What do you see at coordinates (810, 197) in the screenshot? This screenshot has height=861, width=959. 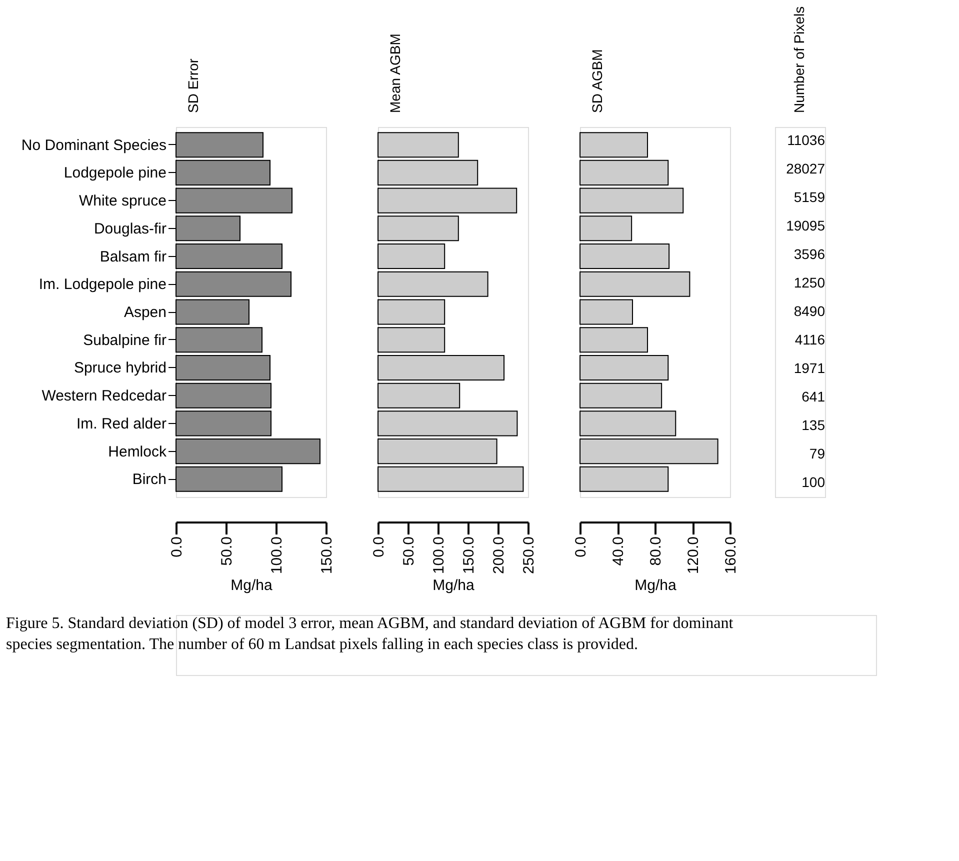 I see `data-label: 5159` at bounding box center [810, 197].